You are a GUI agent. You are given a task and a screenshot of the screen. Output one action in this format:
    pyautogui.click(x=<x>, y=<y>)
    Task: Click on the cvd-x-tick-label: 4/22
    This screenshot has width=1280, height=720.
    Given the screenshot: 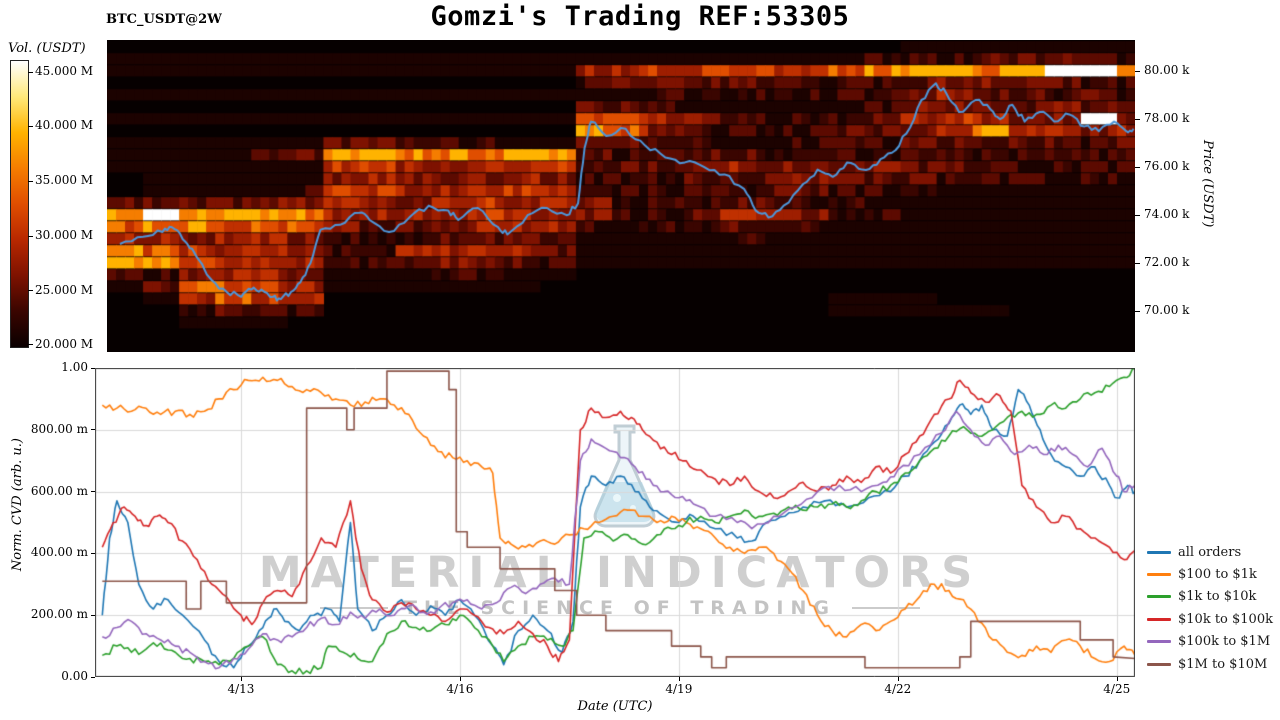 What is the action you would take?
    pyautogui.click(x=898, y=689)
    